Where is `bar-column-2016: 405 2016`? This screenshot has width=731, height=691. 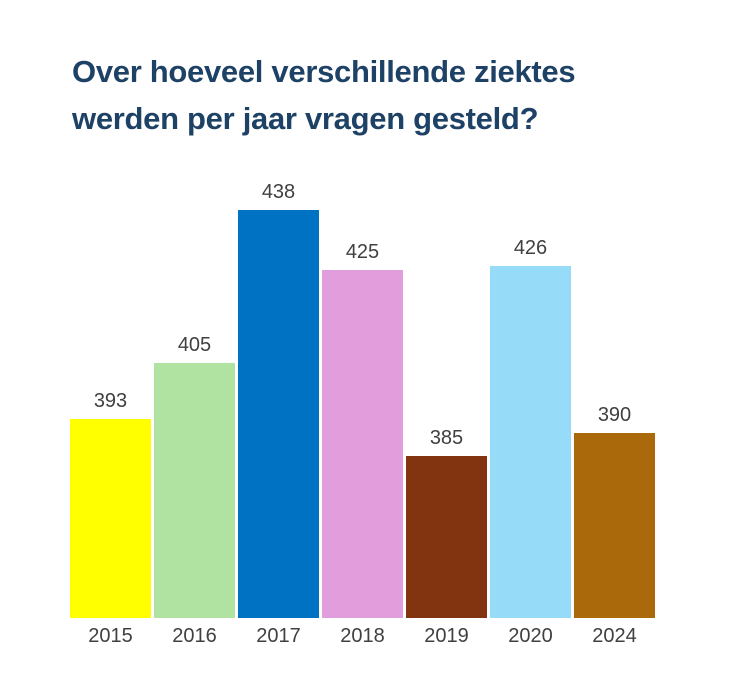 bar-column-2016: 405 2016 is located at coordinates (194, 490).